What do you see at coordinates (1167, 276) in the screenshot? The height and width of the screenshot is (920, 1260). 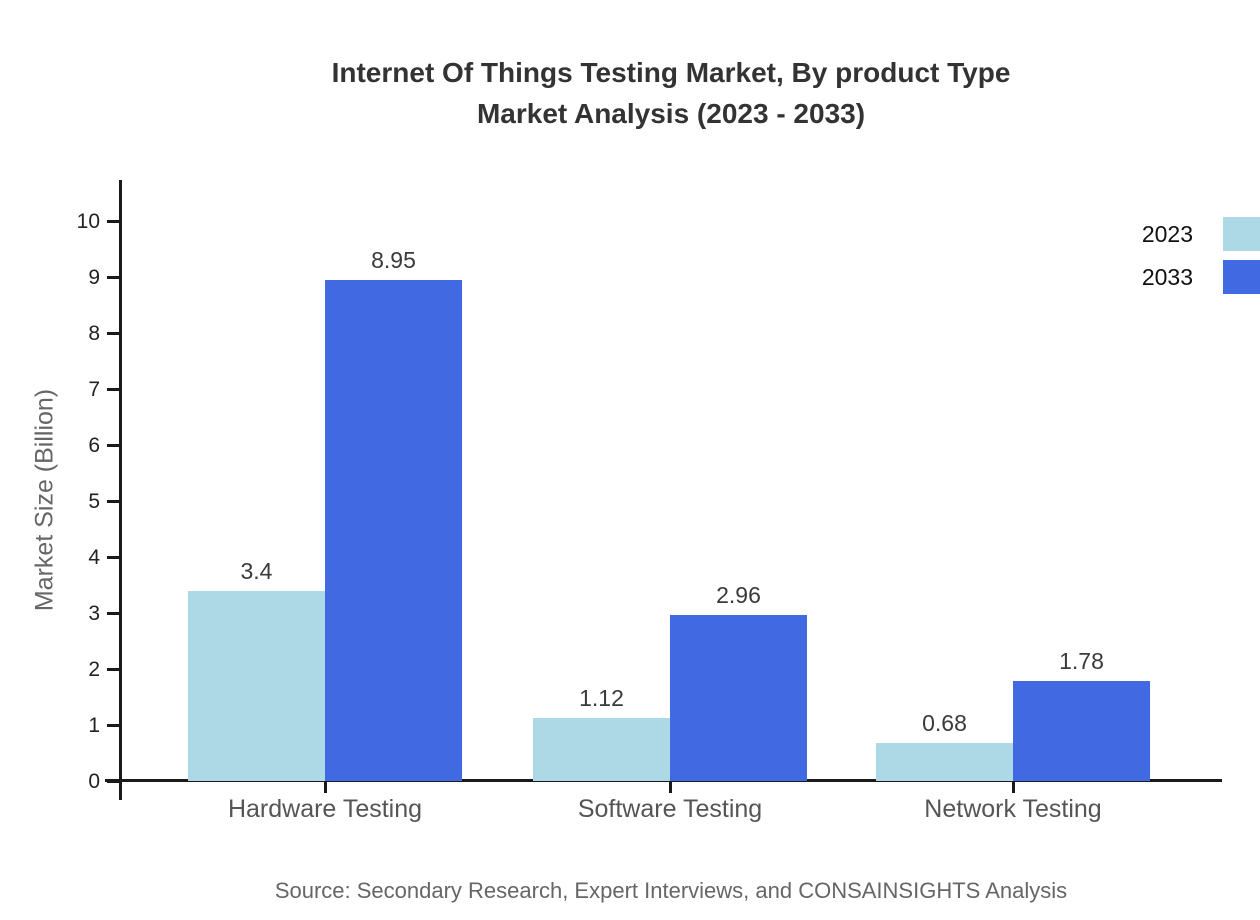 I see `legend-label-2033: 2033` at bounding box center [1167, 276].